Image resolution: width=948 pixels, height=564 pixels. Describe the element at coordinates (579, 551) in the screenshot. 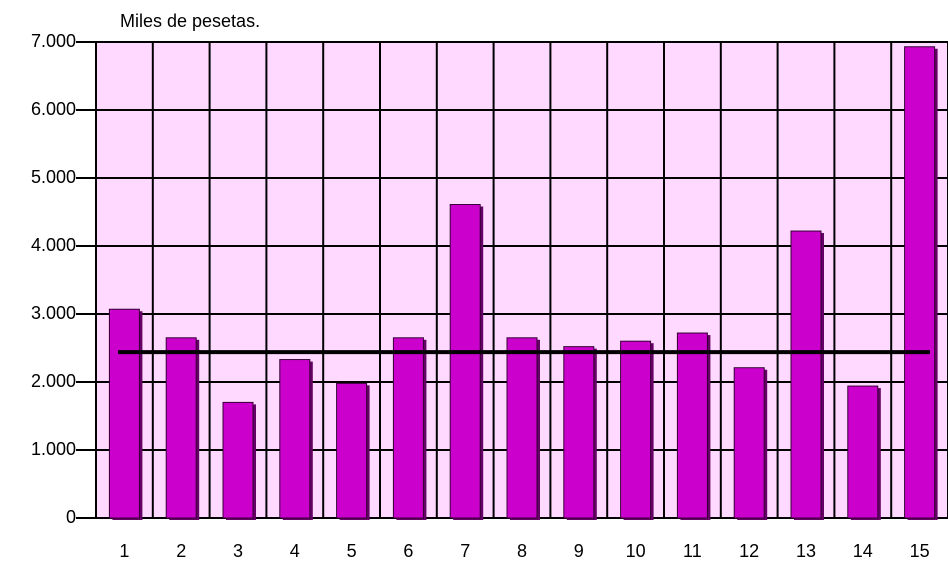

I see `x-tick-label: 9` at that location.